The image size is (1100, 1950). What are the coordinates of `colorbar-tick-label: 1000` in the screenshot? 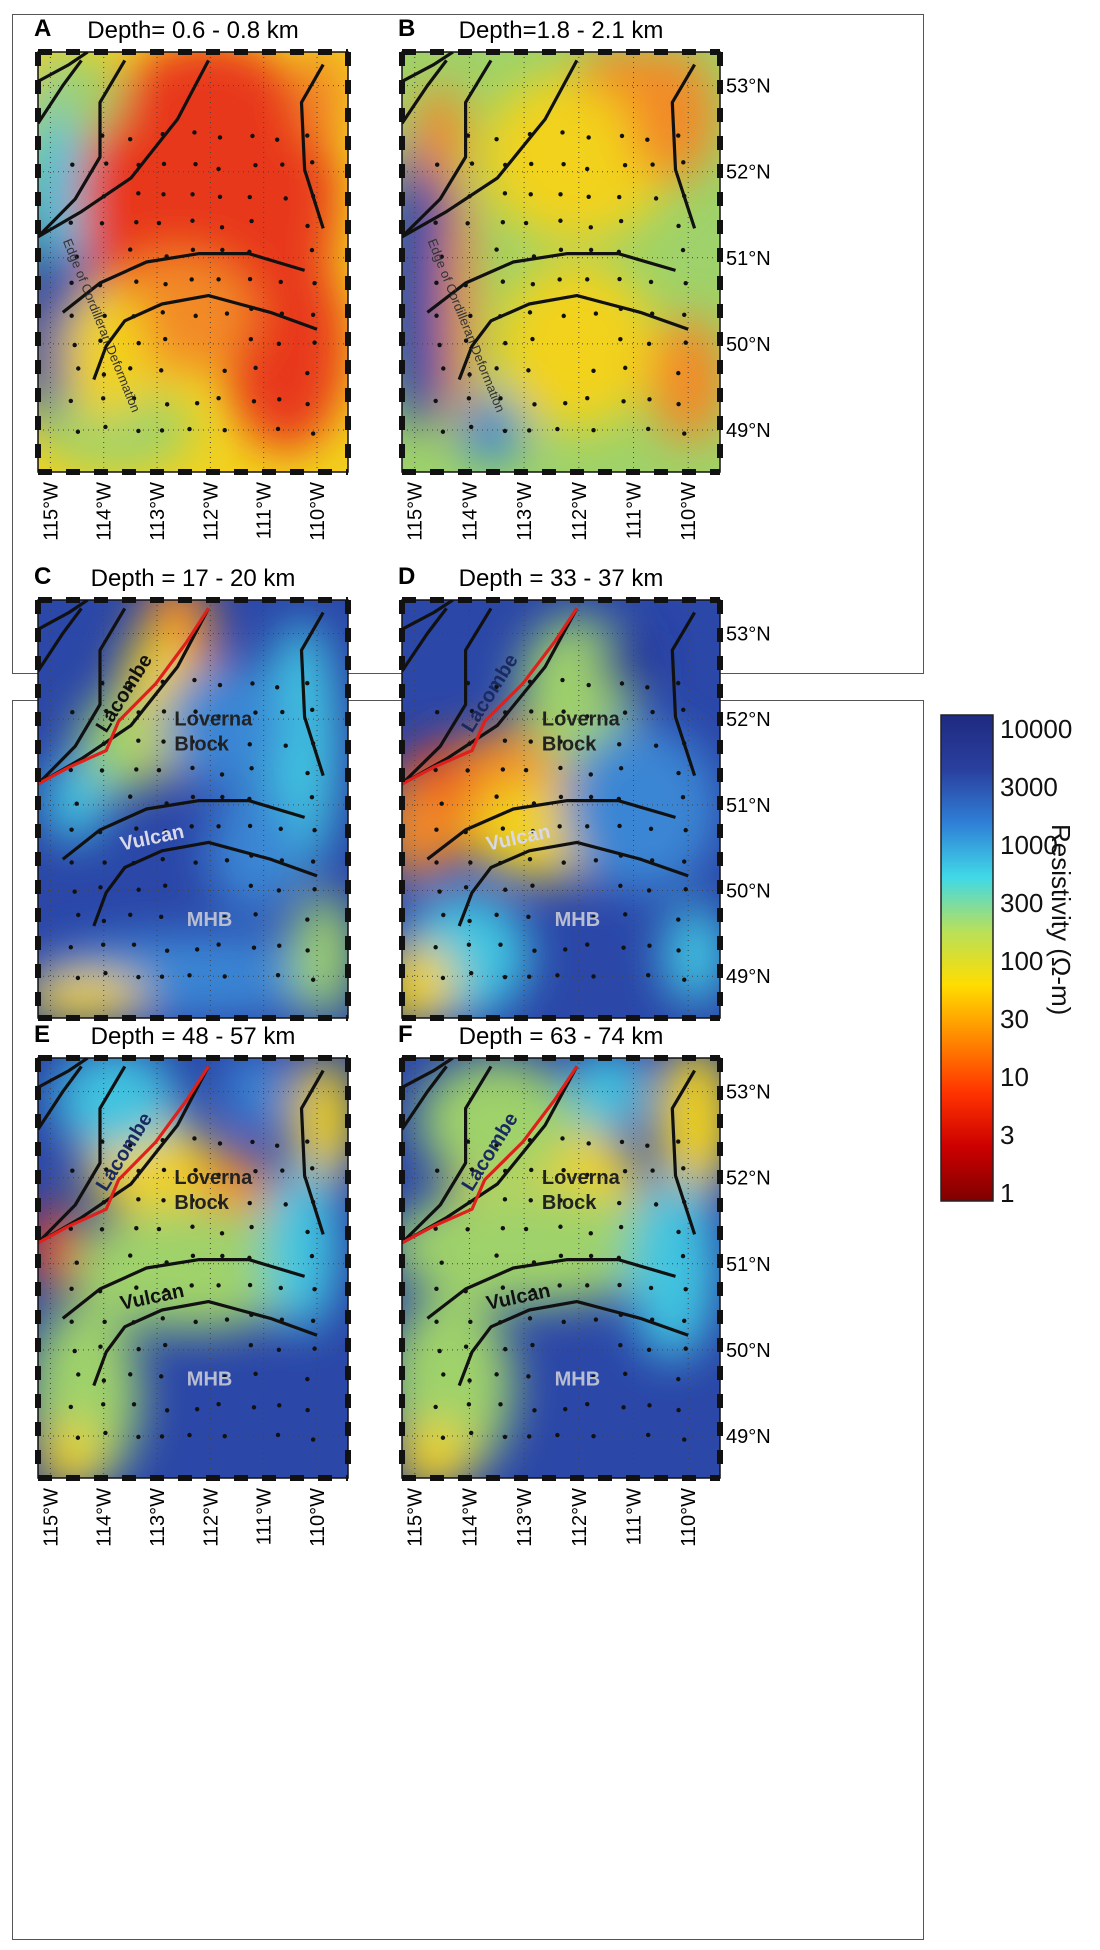 It's located at (1029, 845).